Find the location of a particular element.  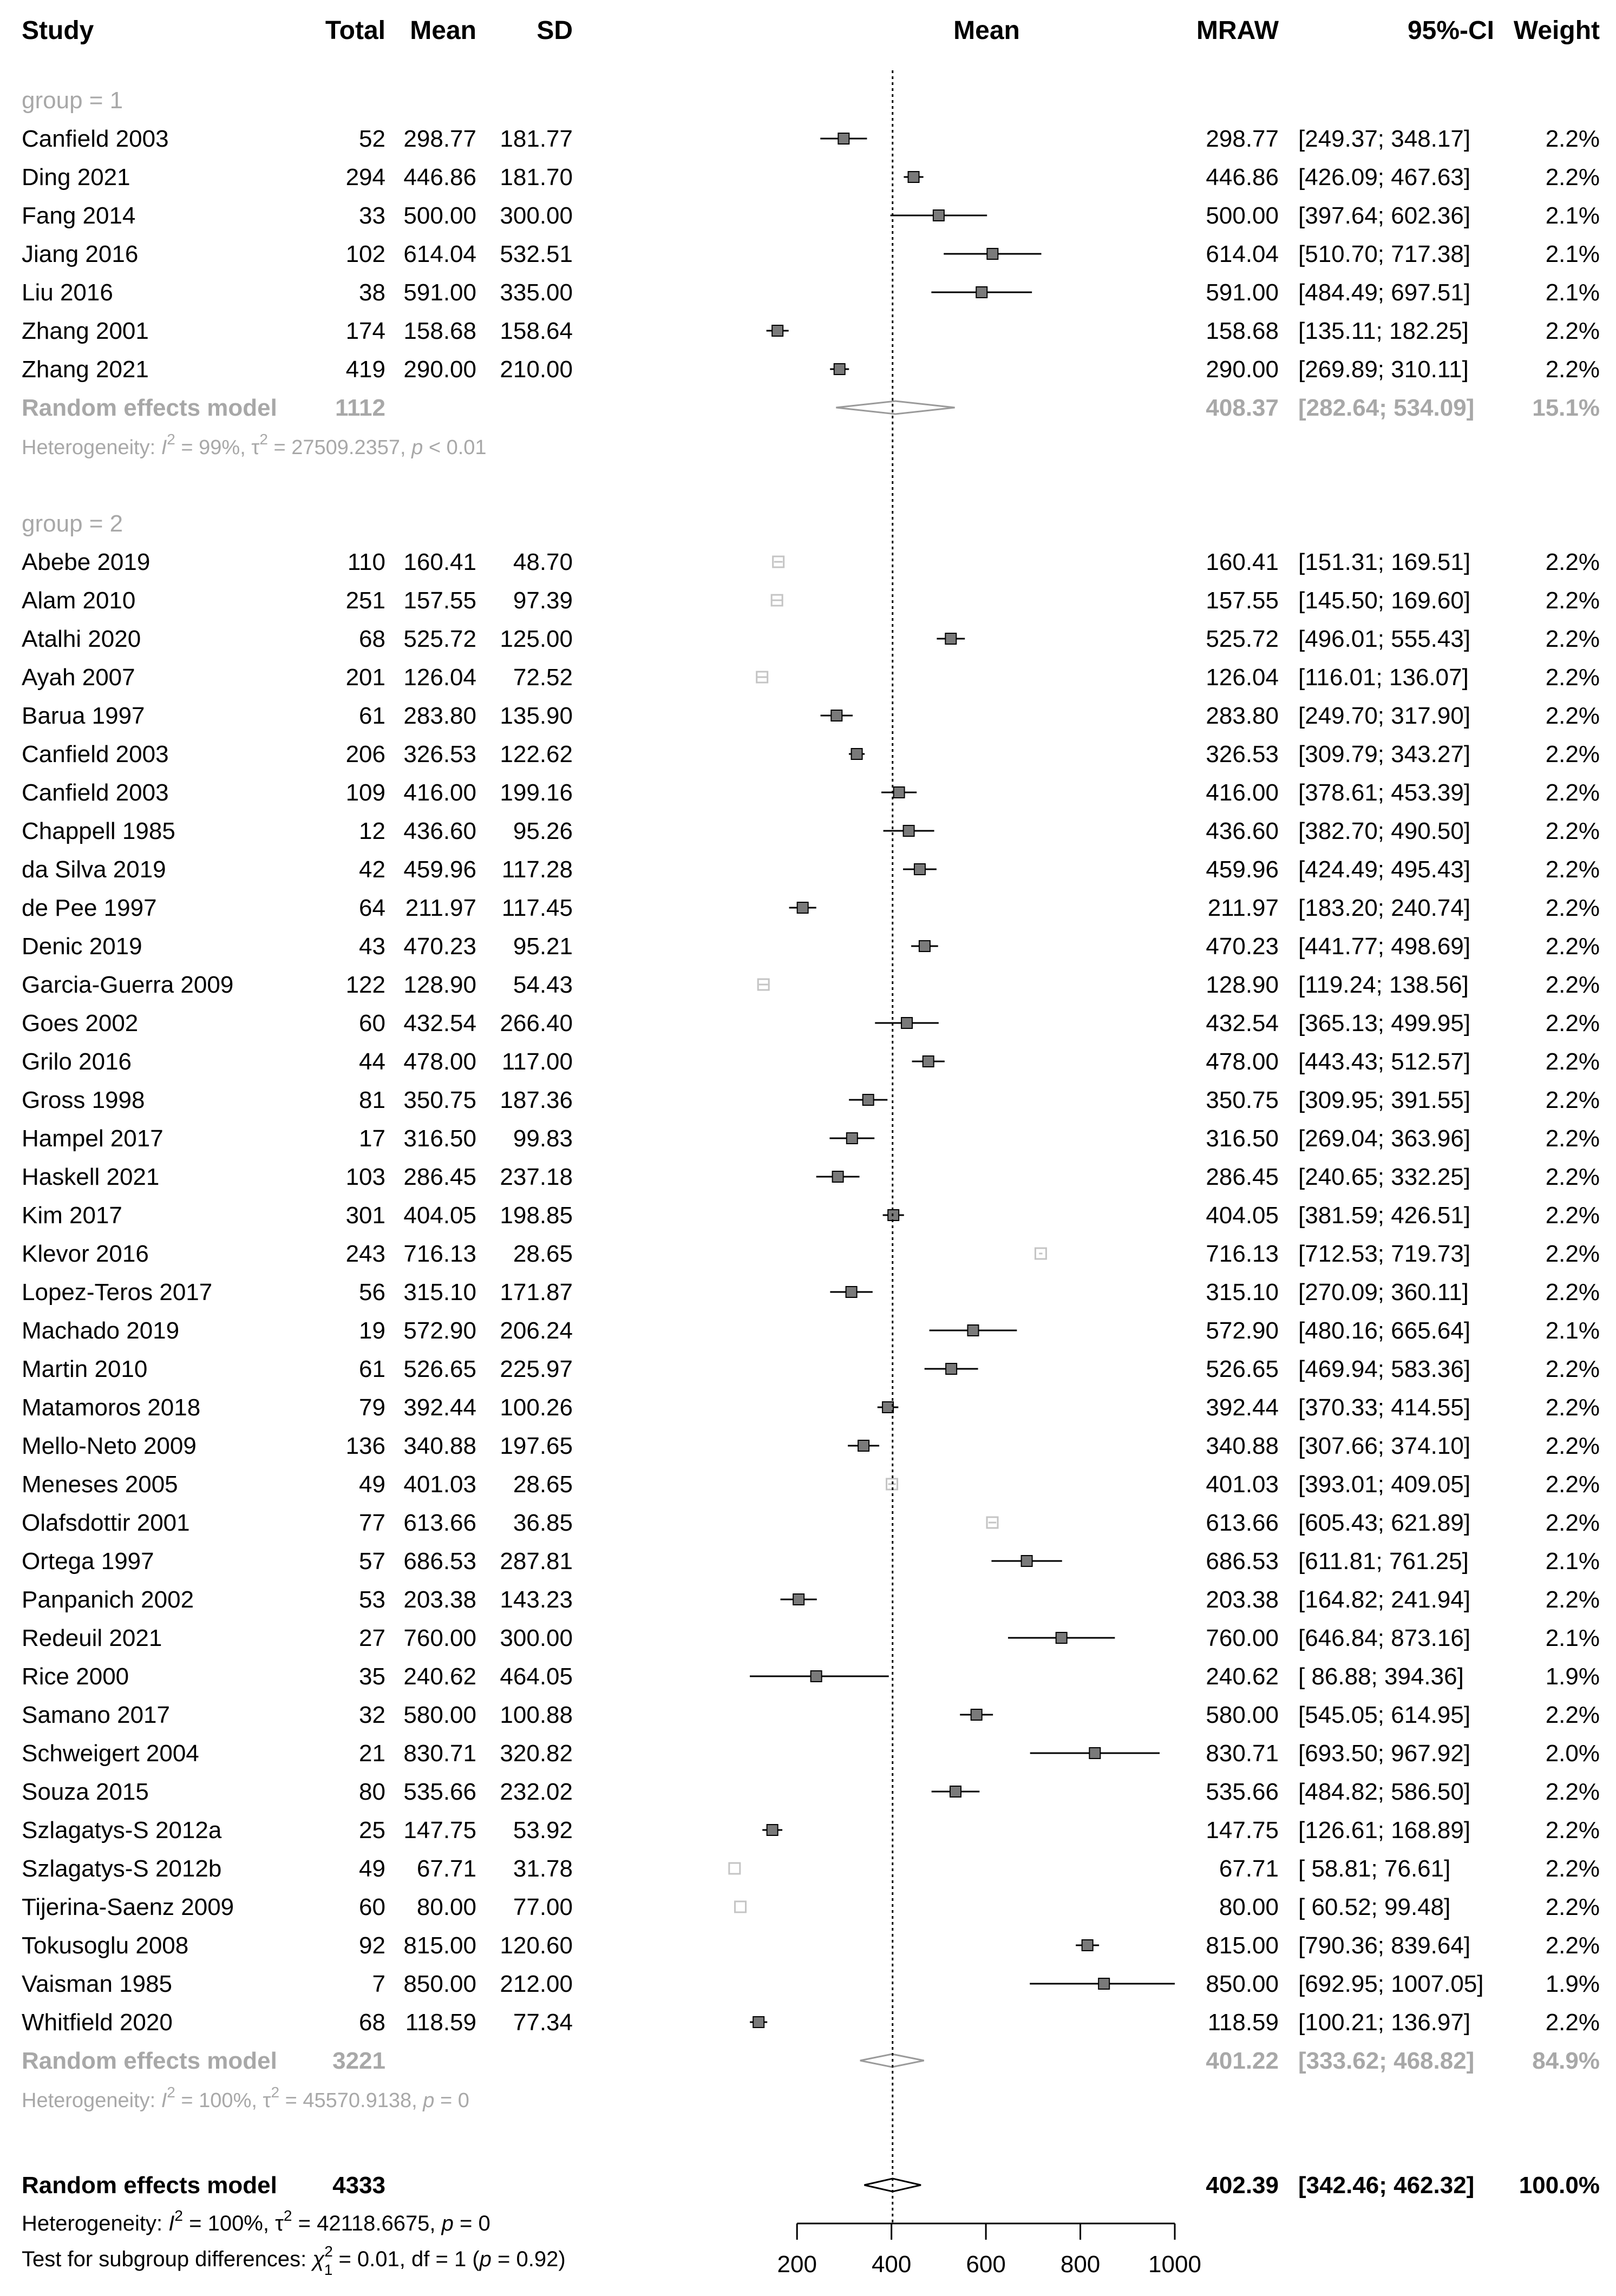

study-mean: 459.96 is located at coordinates (439, 870).